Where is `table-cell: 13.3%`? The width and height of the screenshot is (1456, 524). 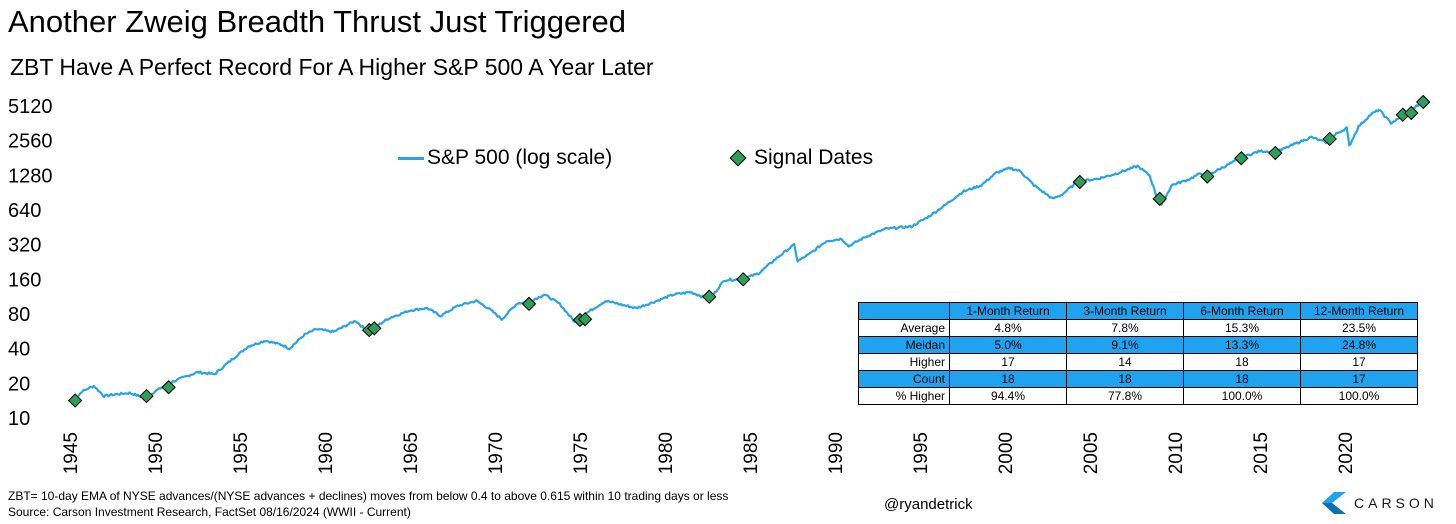 table-cell: 13.3% is located at coordinates (1242, 345).